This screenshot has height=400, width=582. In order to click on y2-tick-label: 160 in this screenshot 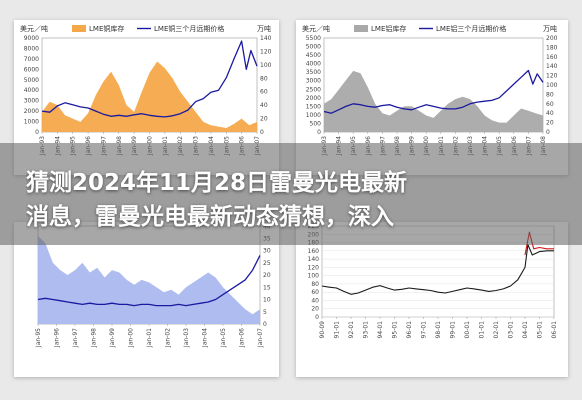, I will do `click(552, 57)`.